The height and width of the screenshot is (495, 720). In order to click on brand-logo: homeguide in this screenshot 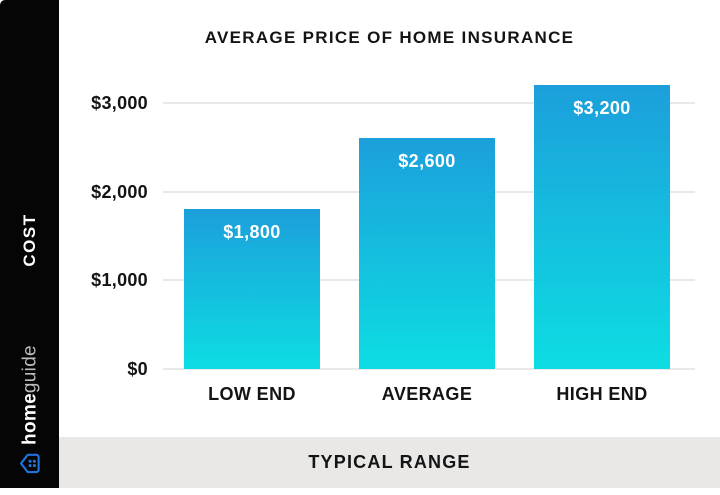, I will do `click(29, 410)`.